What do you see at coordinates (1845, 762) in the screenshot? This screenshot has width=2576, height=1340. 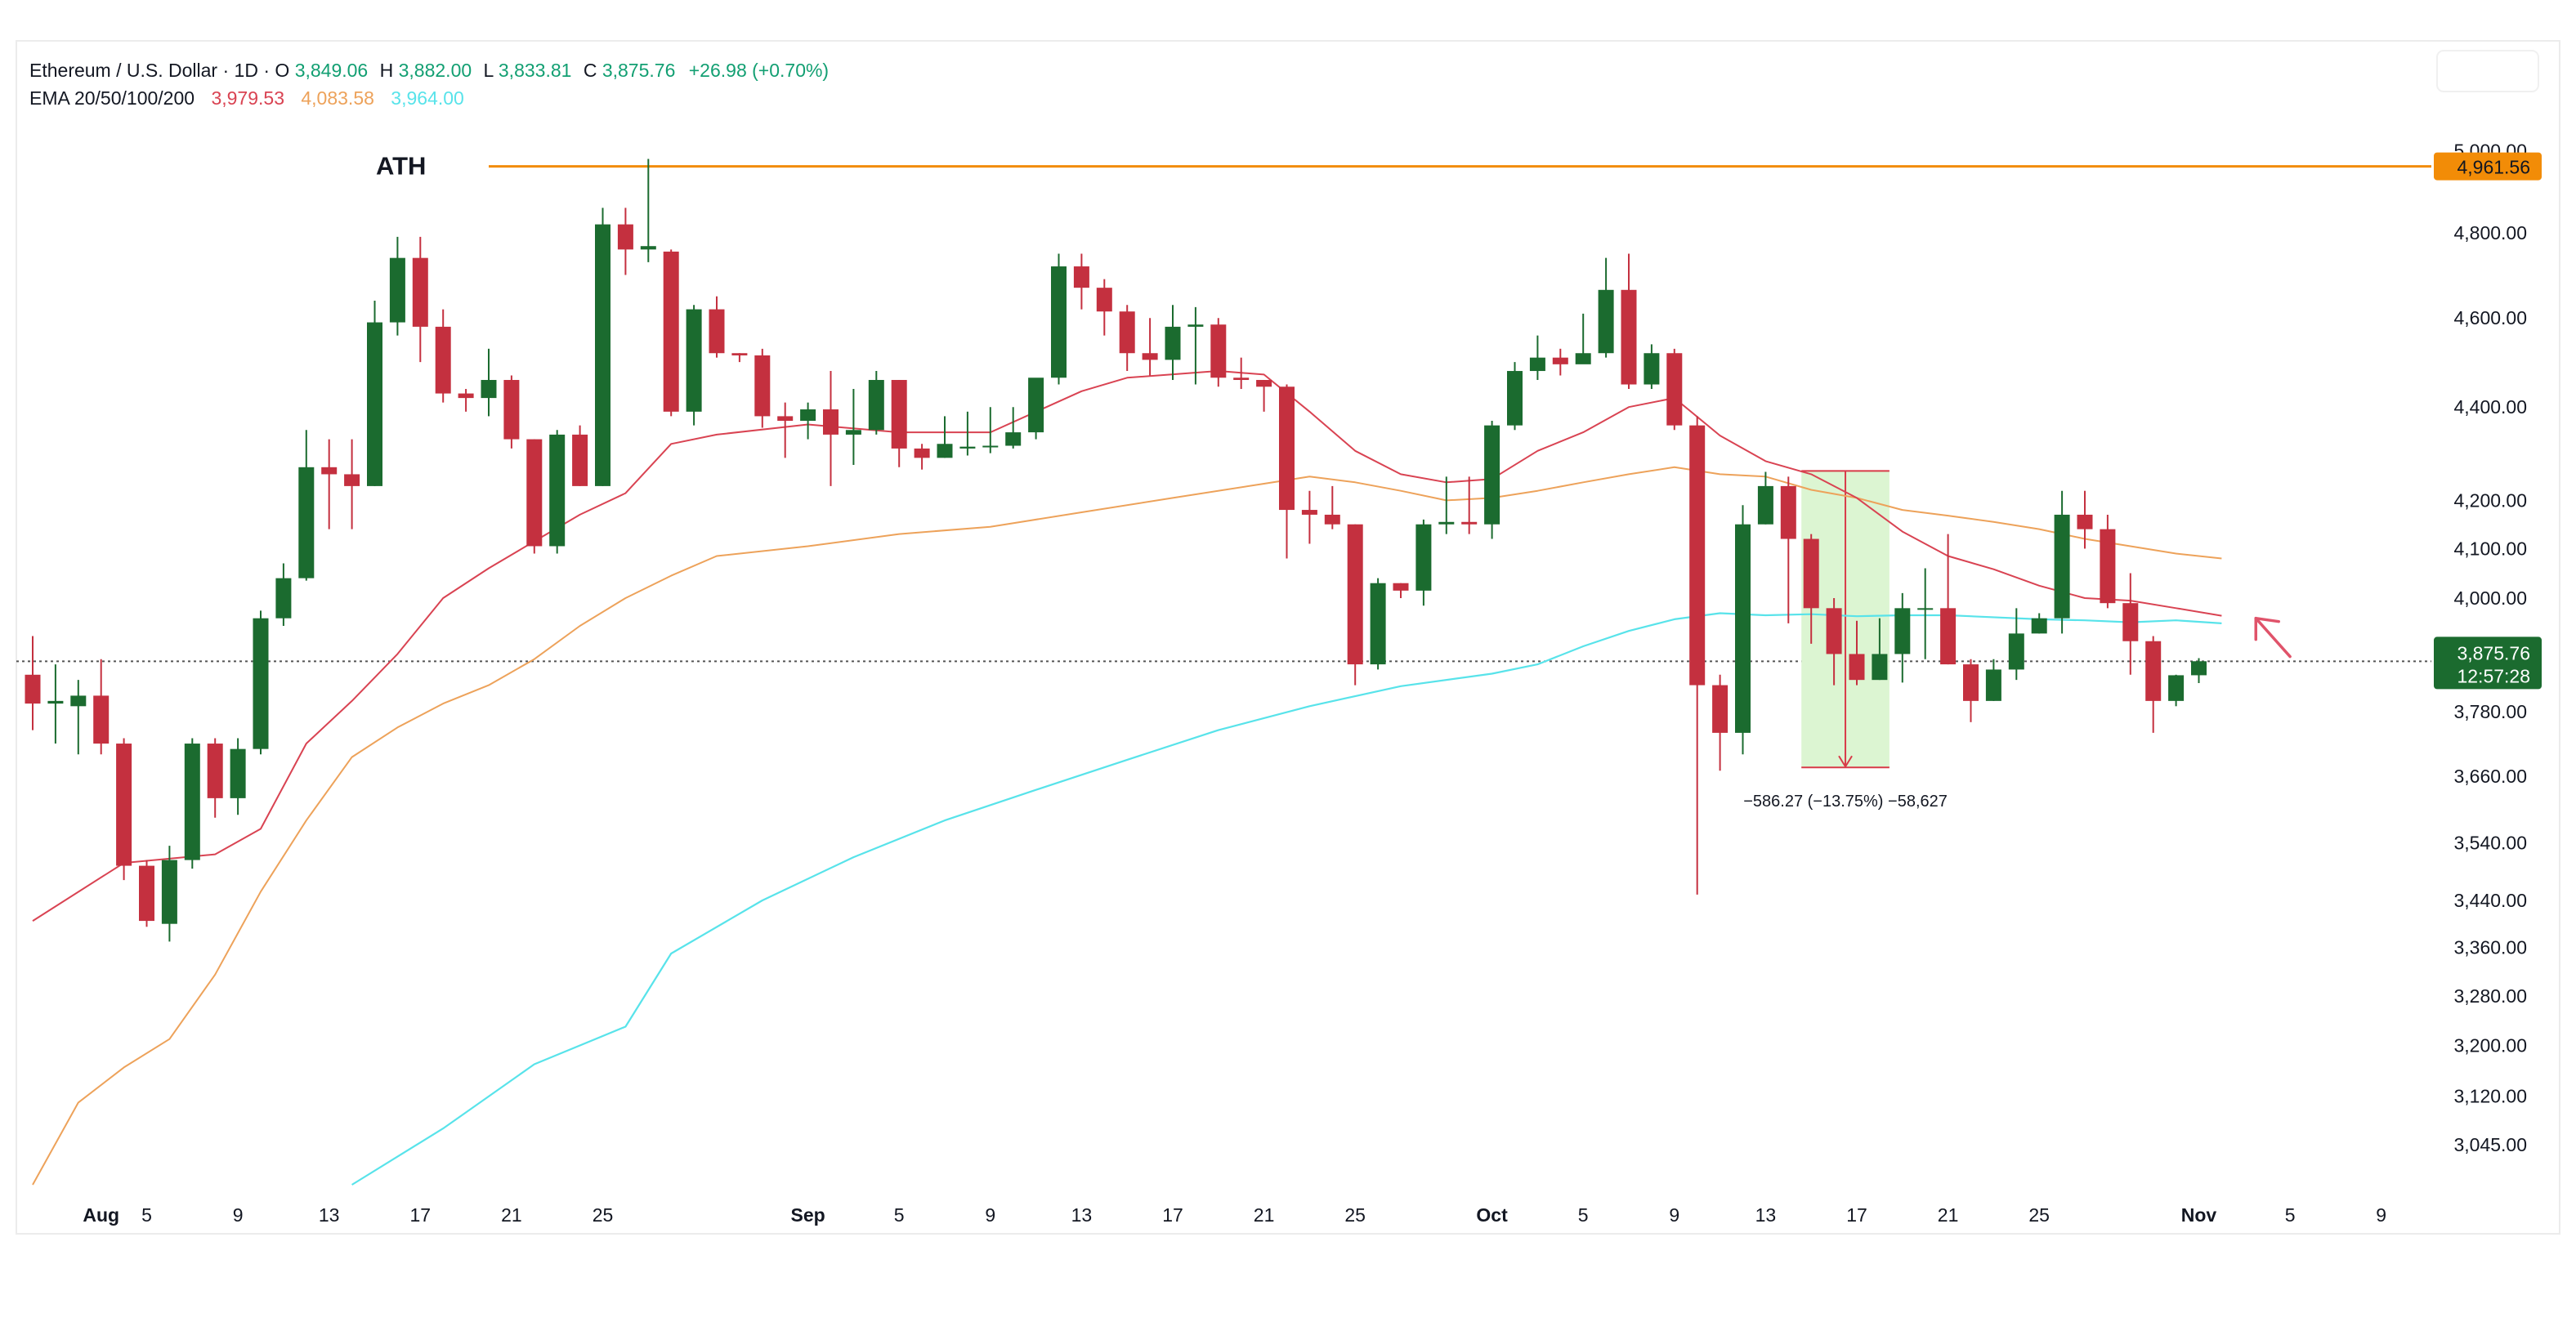 I see `measure-arrowhead` at bounding box center [1845, 762].